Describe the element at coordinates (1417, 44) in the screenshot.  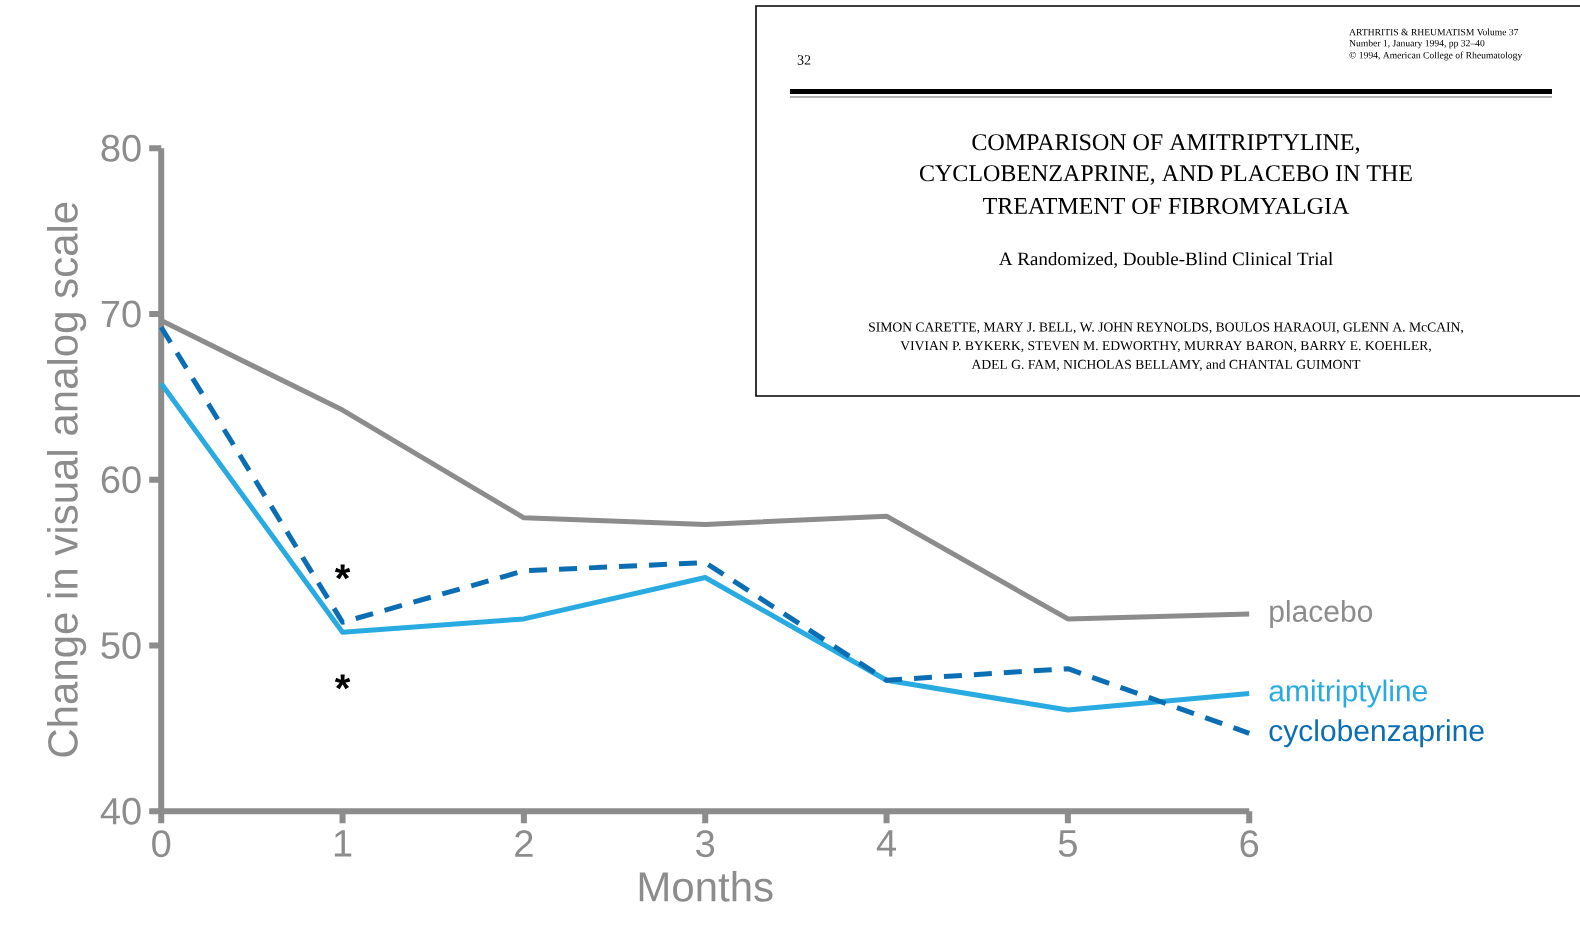
I see `text: Number 1, January 1994, pp 32–40` at that location.